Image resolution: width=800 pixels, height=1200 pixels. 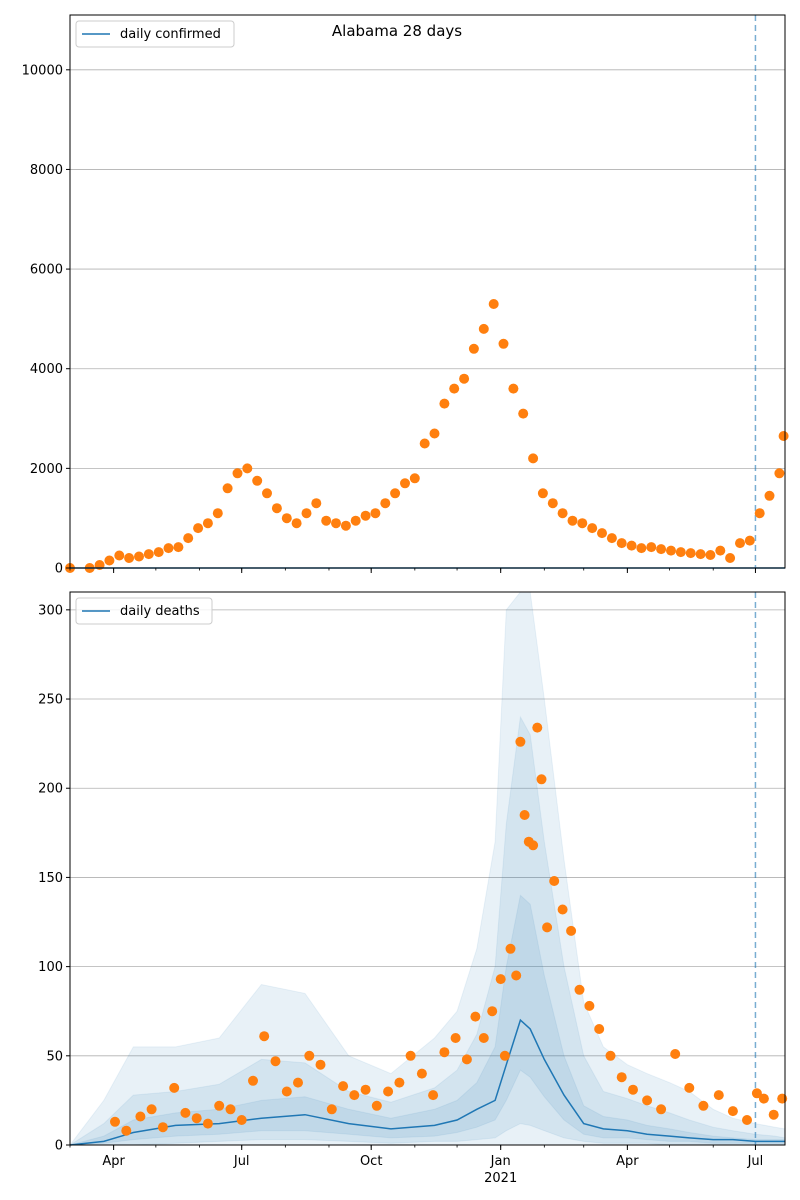 I want to click on y-axis: 0 50 100 150 200 250 300, so click(x=54, y=878).